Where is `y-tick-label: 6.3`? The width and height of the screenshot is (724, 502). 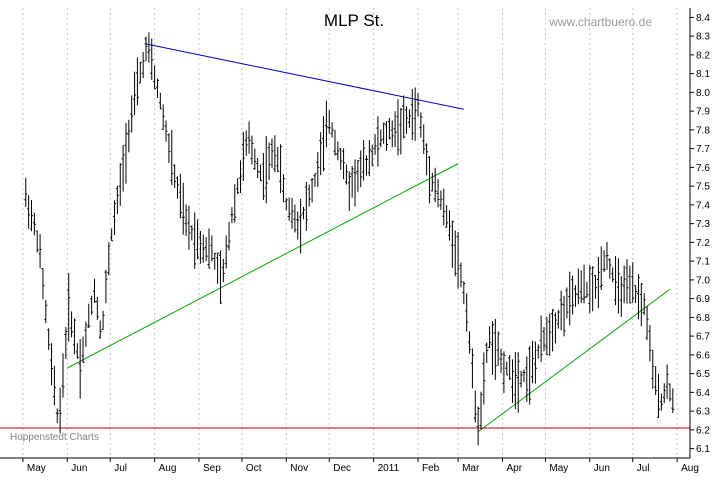
y-tick-label: 6.3 is located at coordinates (703, 412).